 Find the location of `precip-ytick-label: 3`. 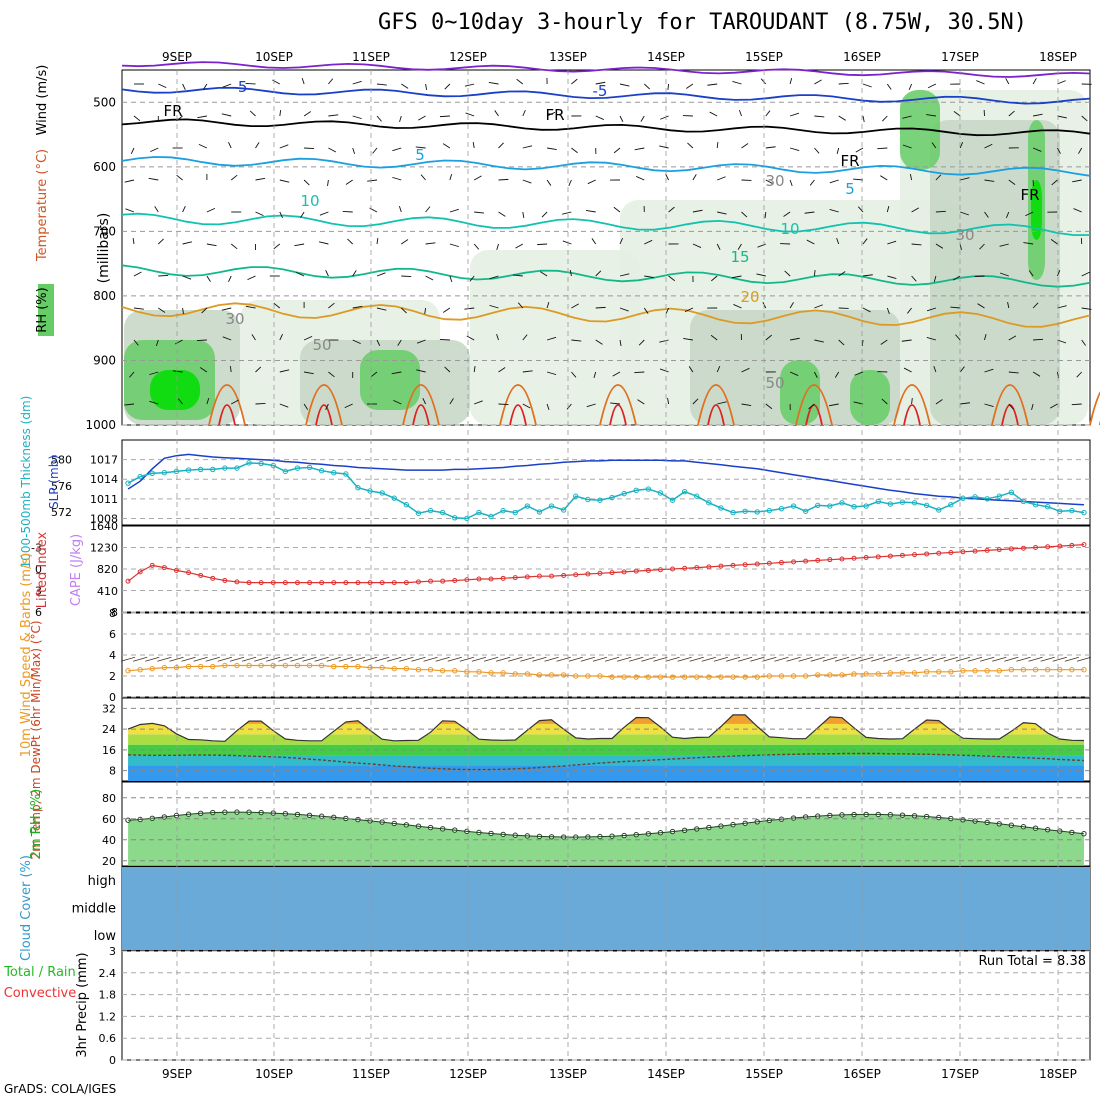

precip-ytick-label: 3 is located at coordinates (112, 951).